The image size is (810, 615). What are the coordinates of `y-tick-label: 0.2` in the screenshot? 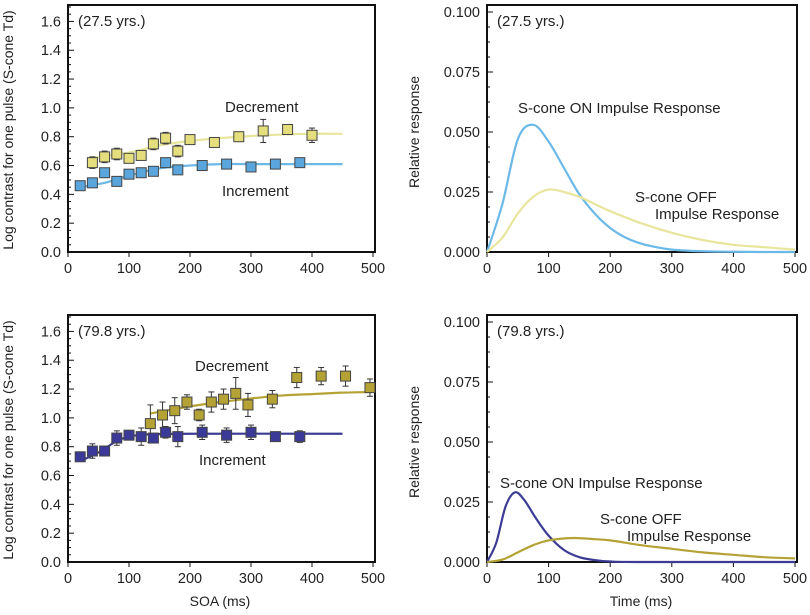 It's located at (51, 224).